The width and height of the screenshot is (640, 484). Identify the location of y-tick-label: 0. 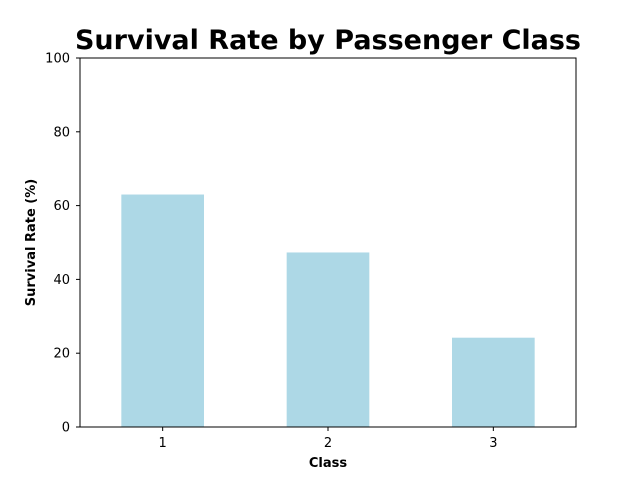
(66, 428).